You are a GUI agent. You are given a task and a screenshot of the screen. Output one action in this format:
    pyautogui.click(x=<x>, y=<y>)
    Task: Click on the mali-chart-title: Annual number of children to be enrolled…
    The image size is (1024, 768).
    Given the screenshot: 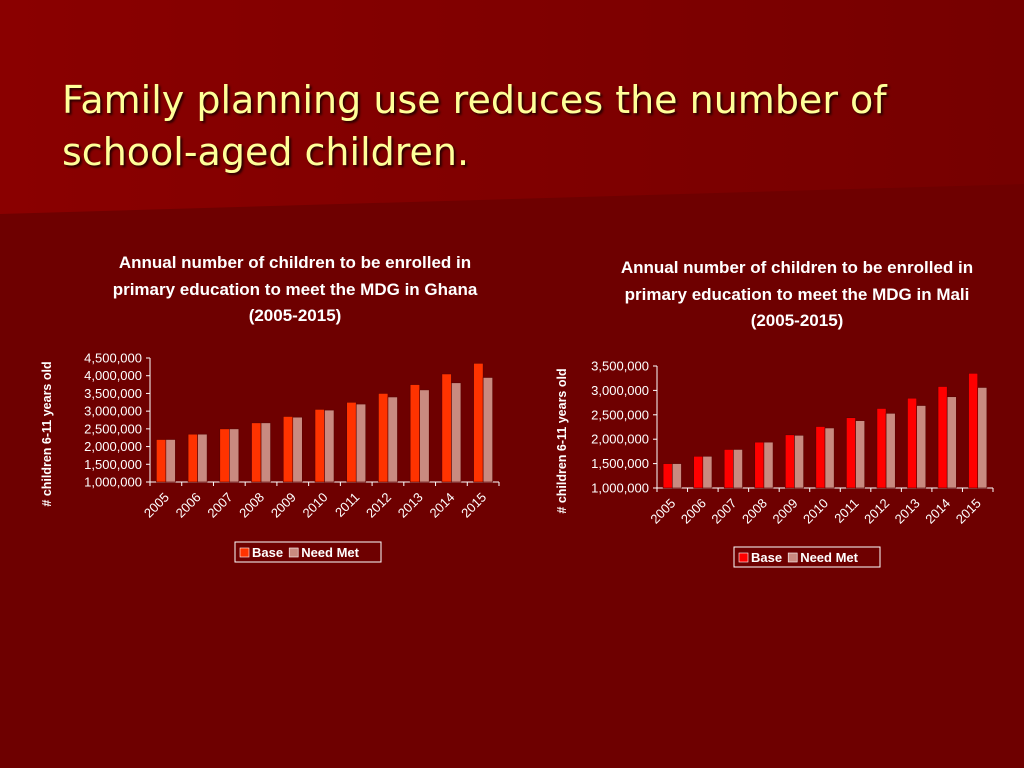 What is the action you would take?
    pyautogui.click(x=797, y=294)
    